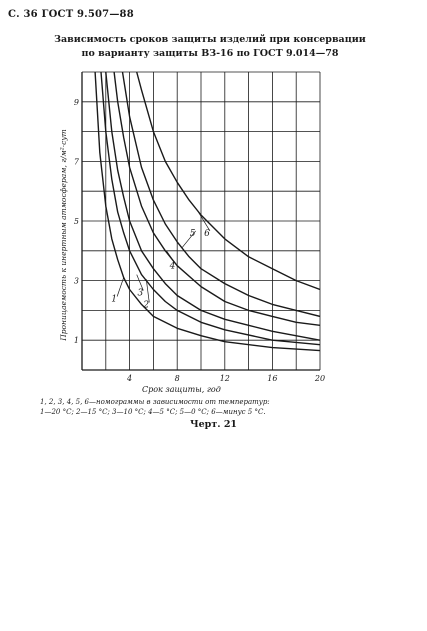  I want to click on x-tick-label: 12, so click(225, 378).